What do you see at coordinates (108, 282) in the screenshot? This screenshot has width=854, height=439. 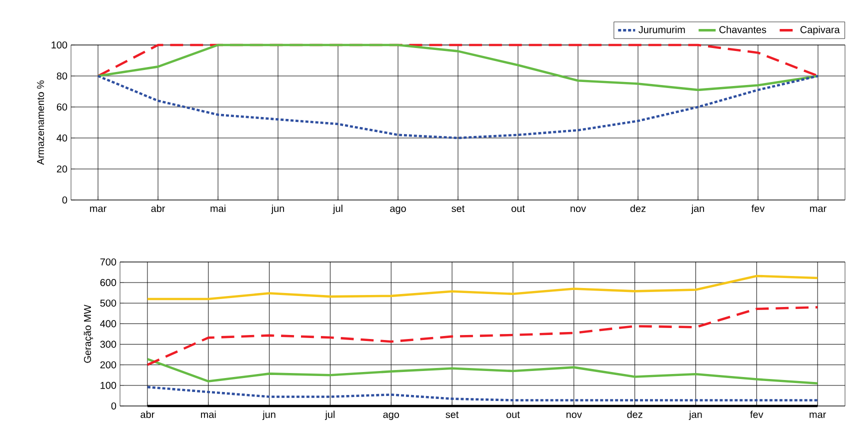 I see `y-tick-label: 600` at bounding box center [108, 282].